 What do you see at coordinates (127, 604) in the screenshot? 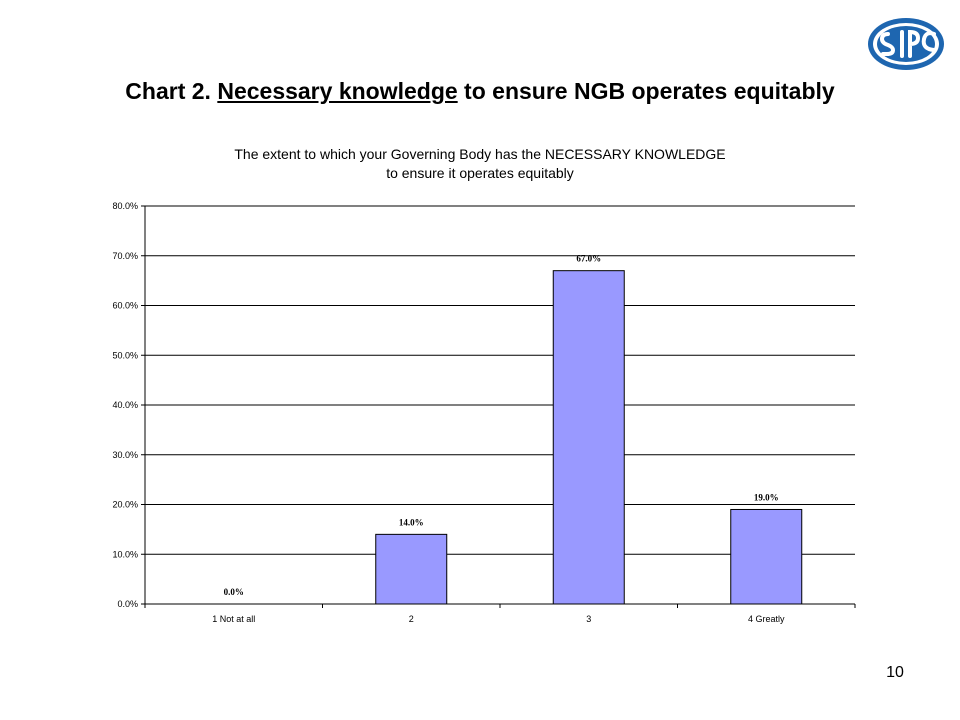
I see `y-tick-label: 0.0%` at bounding box center [127, 604].